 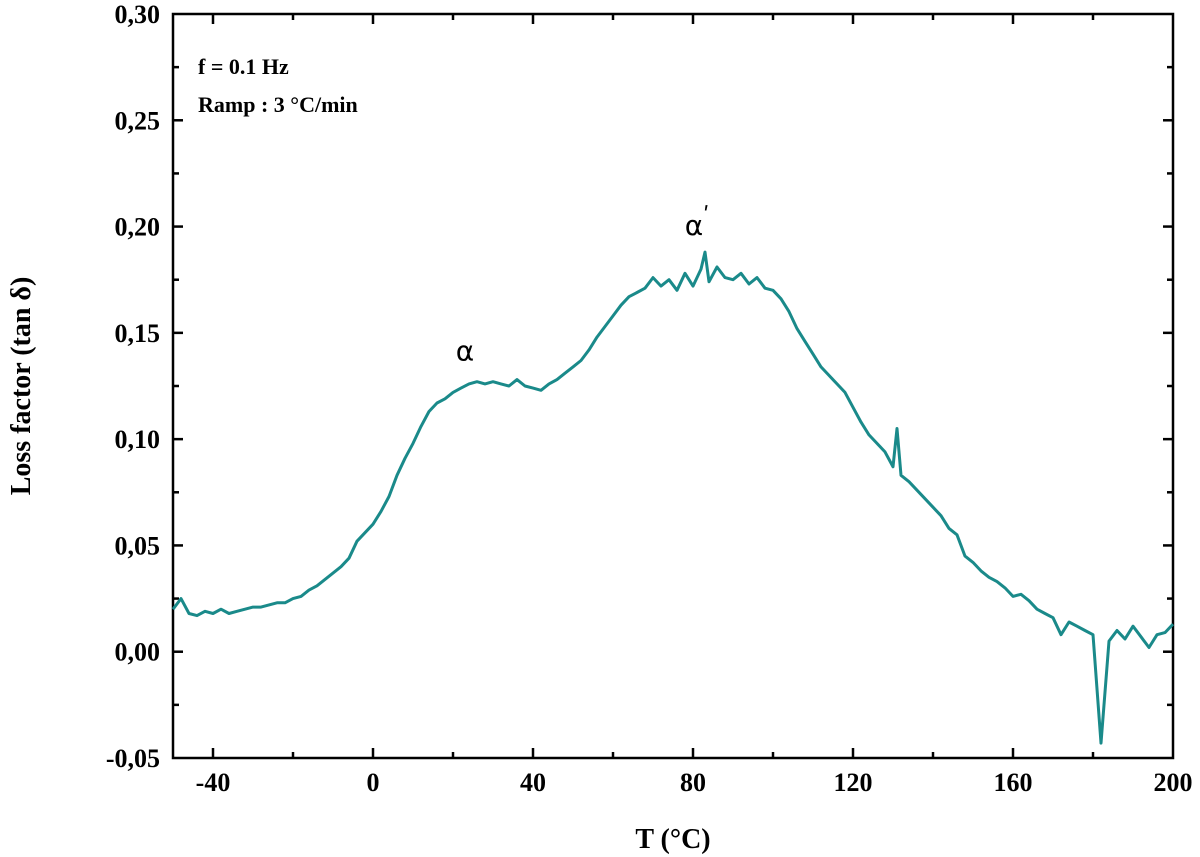 What do you see at coordinates (1013, 782) in the screenshot?
I see `x-tick-label: 160` at bounding box center [1013, 782].